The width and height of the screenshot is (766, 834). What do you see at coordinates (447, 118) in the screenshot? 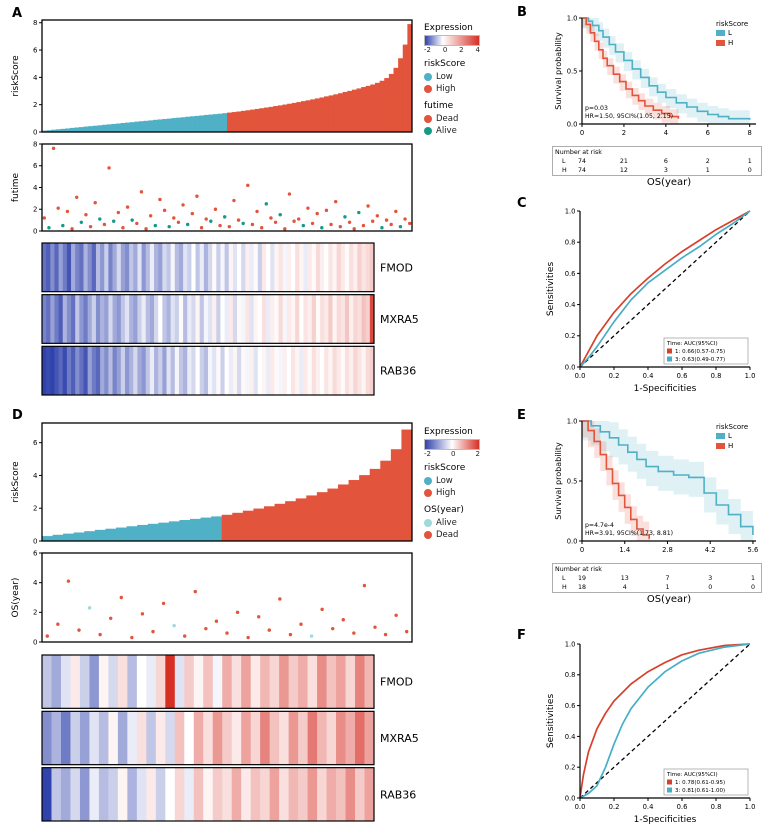
I see `legend-item-label: Dead` at bounding box center [447, 118].